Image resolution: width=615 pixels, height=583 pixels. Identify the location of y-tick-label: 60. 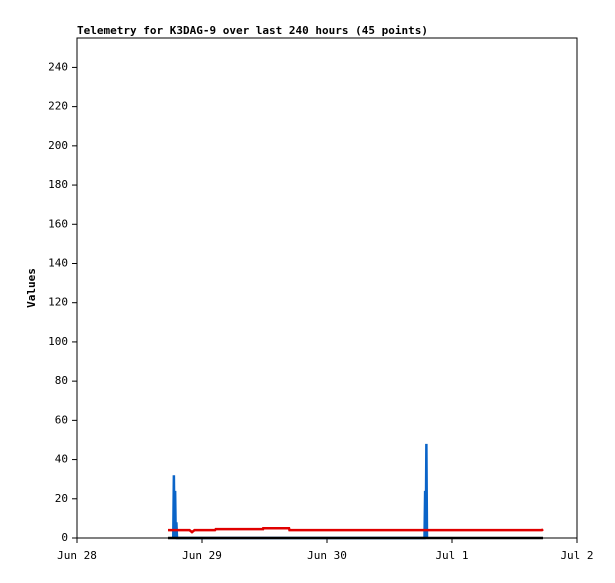
(61, 419).